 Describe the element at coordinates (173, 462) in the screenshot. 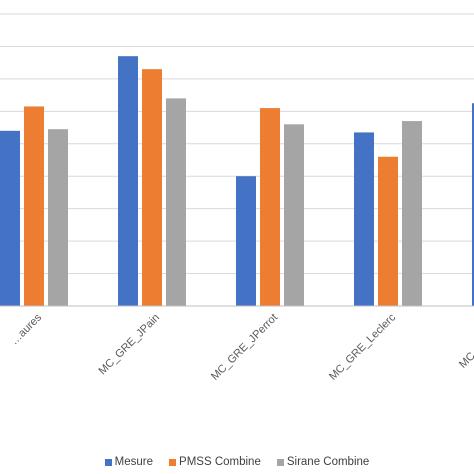

I see `legend-swatch-pmss-combine` at that location.